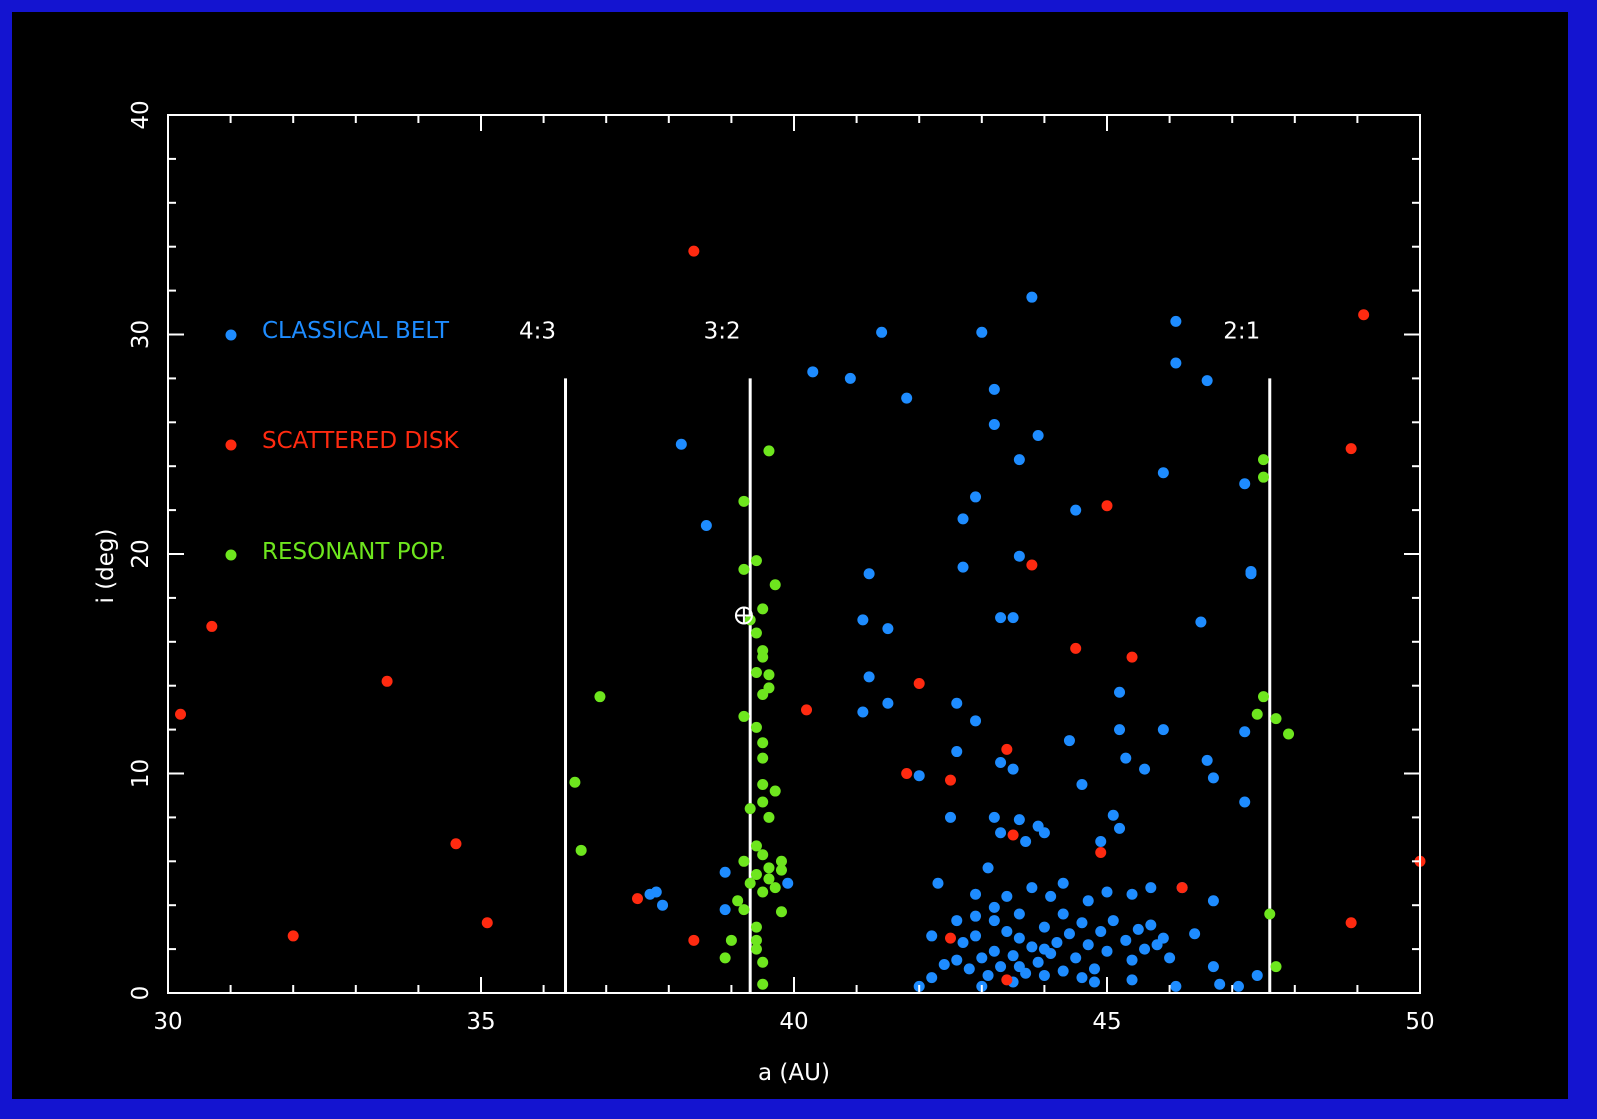 The width and height of the screenshot is (1597, 1119). I want to click on y-tick-label: 40, so click(141, 114).